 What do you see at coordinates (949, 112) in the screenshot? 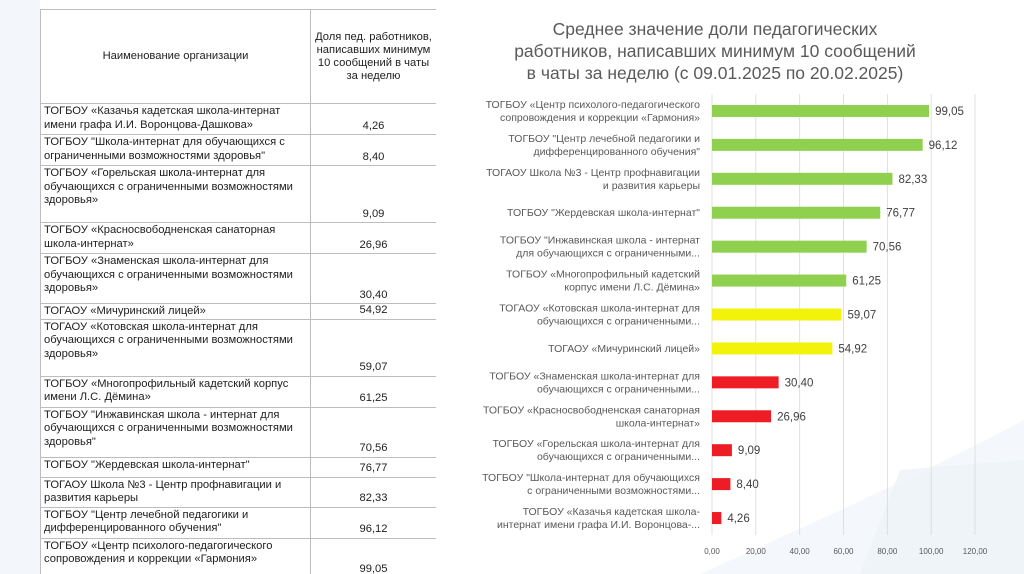
I see `data-label: 99,05` at bounding box center [949, 112].